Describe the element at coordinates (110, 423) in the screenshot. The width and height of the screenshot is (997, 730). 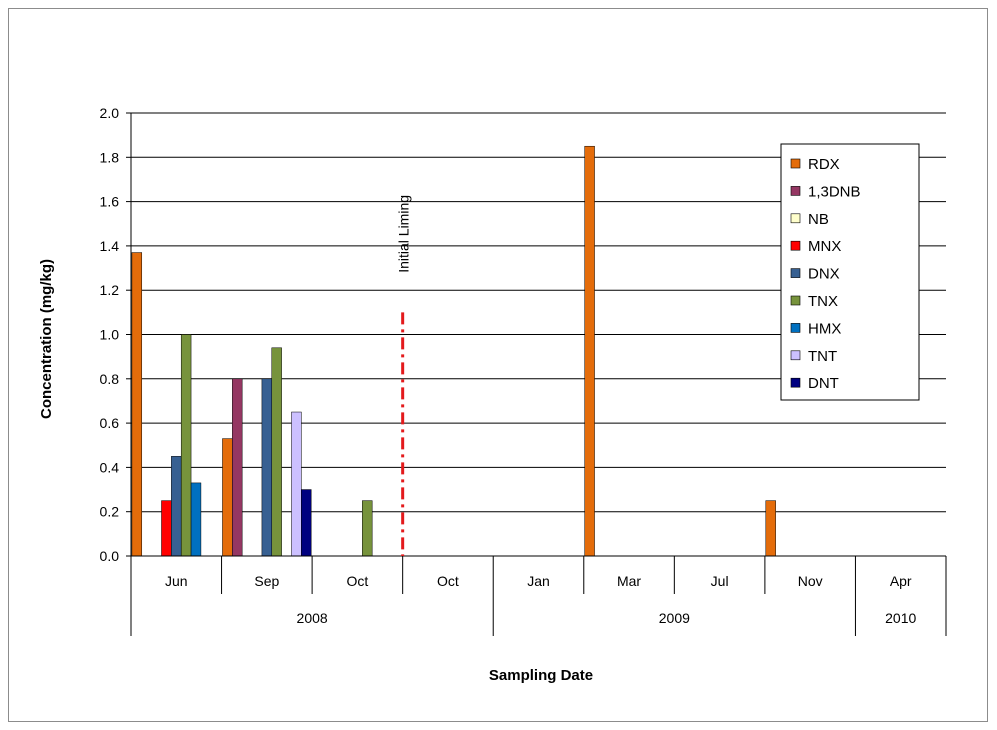
I see `y-tick-label: 0.6` at that location.